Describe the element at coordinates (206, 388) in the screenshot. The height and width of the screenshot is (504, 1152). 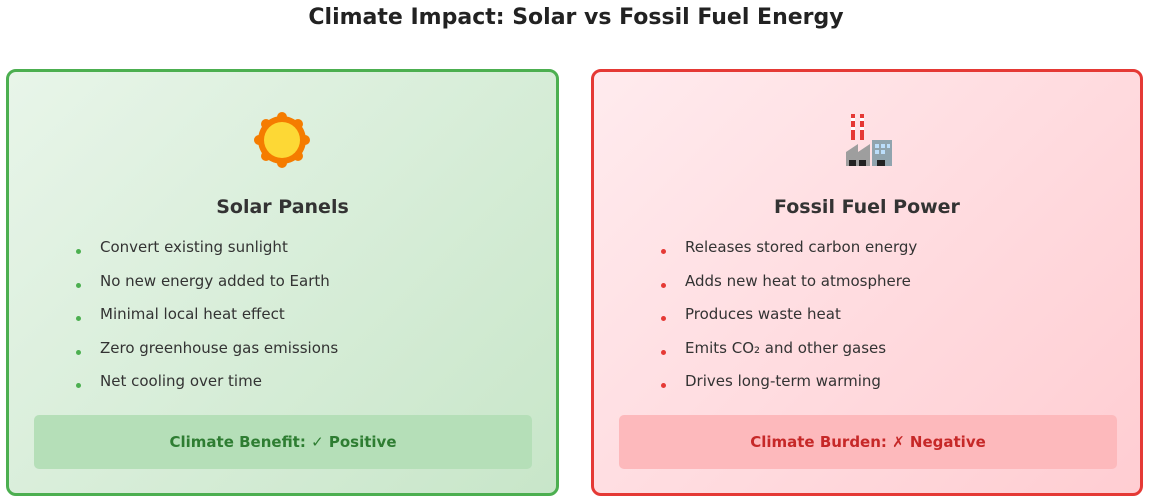
I see `list-item: Net cooling over time` at that location.